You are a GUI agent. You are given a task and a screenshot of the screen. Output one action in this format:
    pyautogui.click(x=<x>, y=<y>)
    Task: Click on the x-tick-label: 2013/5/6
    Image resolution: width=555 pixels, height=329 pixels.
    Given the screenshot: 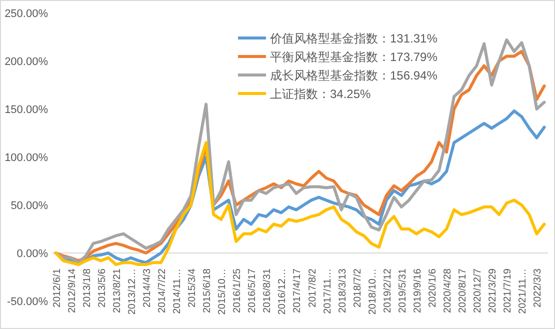 What is the action you would take?
    pyautogui.click(x=102, y=288)
    